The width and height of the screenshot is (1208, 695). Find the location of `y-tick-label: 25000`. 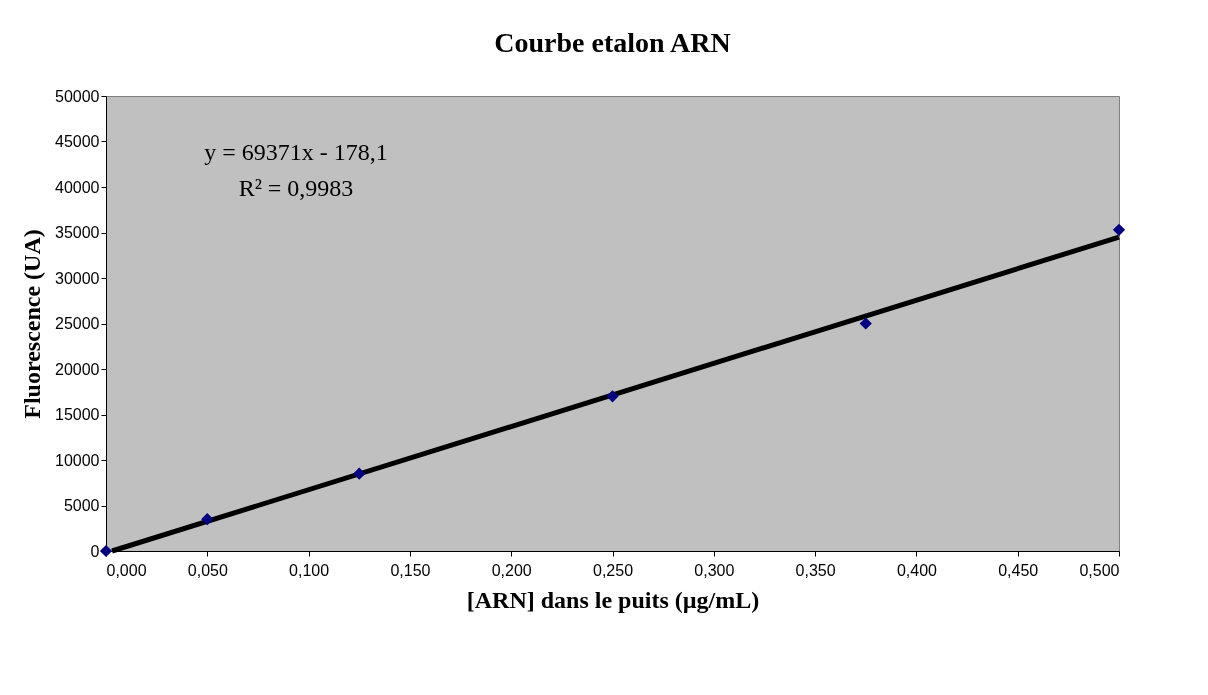

y-tick-label: 25000 is located at coordinates (77, 323).